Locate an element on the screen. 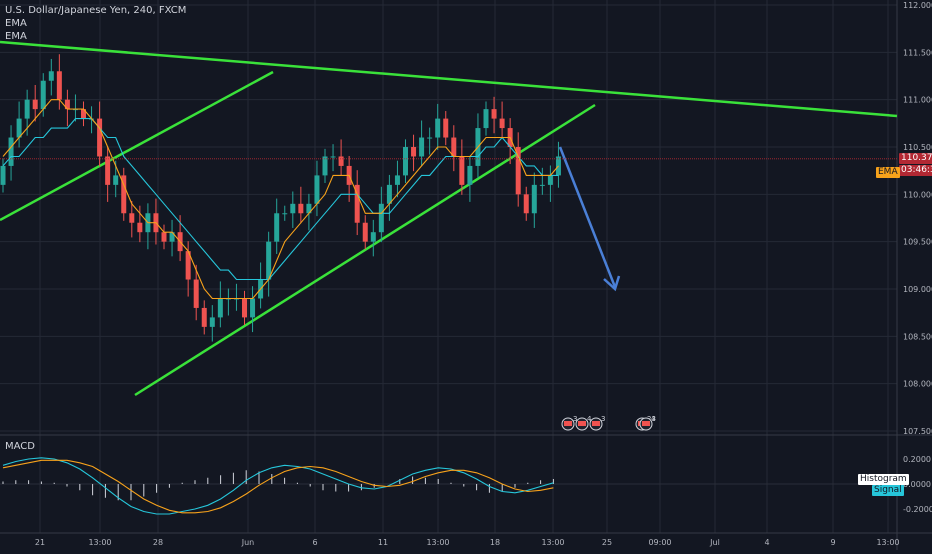  price-tick-label: 109.000 is located at coordinates (917, 289).